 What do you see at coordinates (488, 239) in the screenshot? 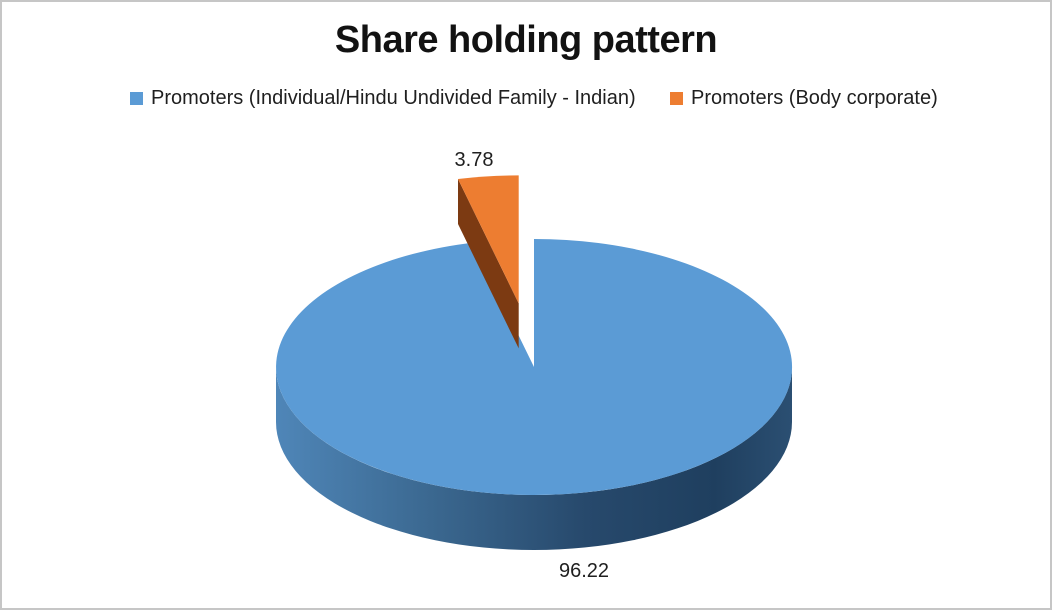
I see `pie-slice-promoters-body-corporate` at bounding box center [488, 239].